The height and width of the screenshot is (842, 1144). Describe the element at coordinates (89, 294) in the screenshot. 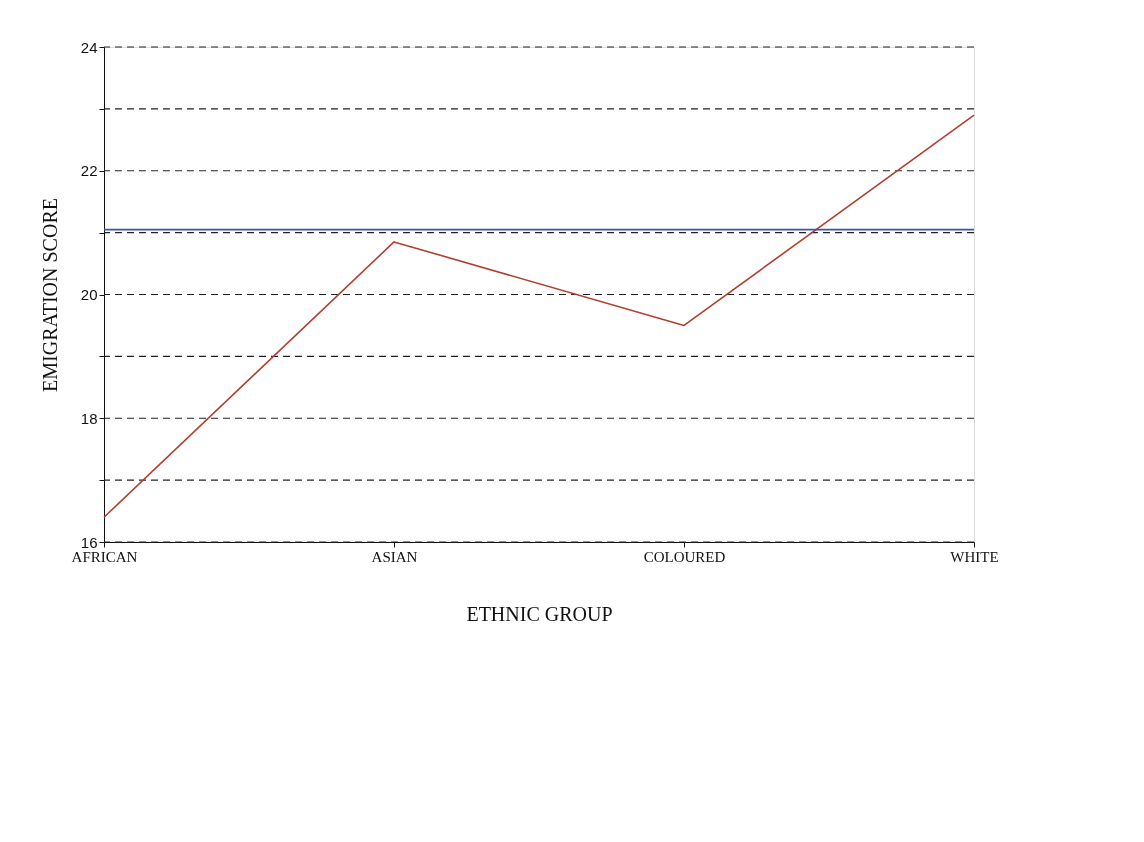

I see `y-tick-label: 20` at that location.